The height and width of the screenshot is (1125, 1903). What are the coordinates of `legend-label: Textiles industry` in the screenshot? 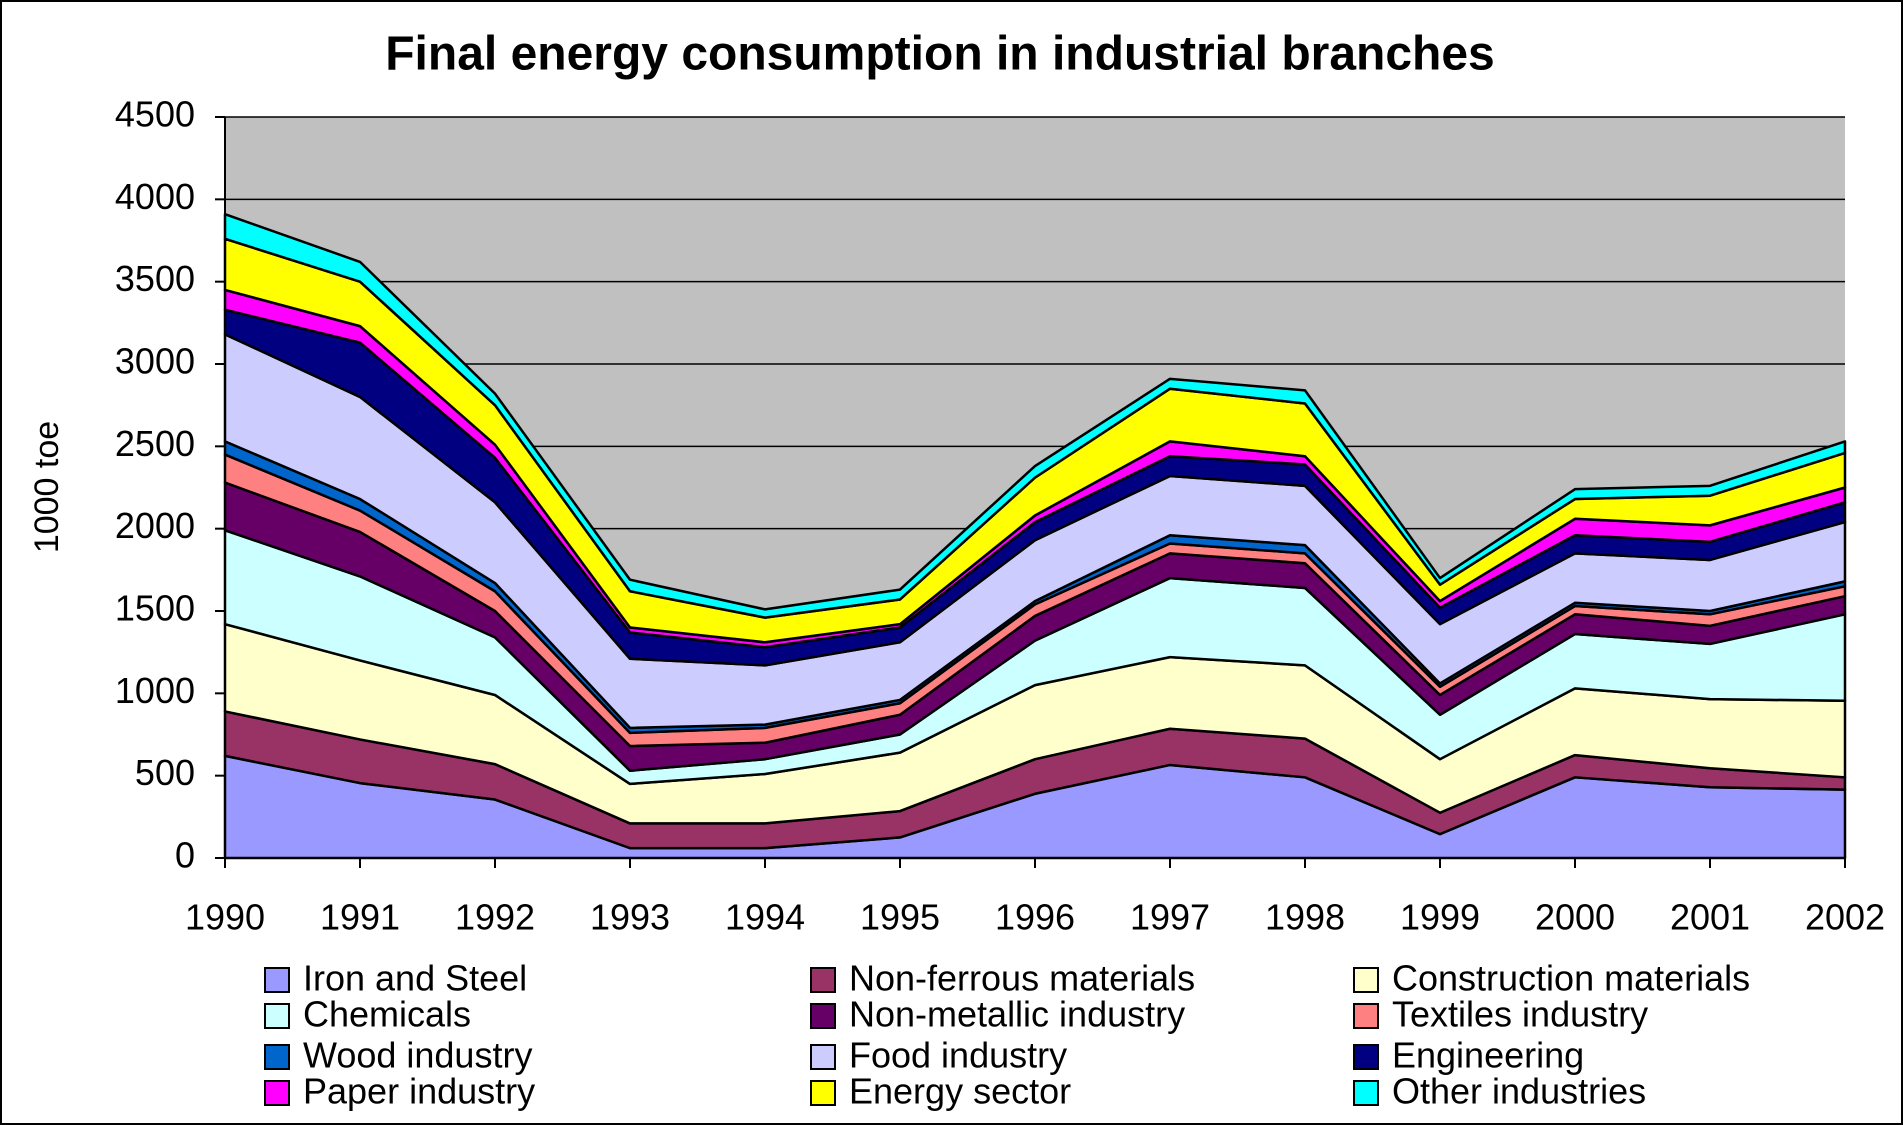 It's located at (1520, 1014).